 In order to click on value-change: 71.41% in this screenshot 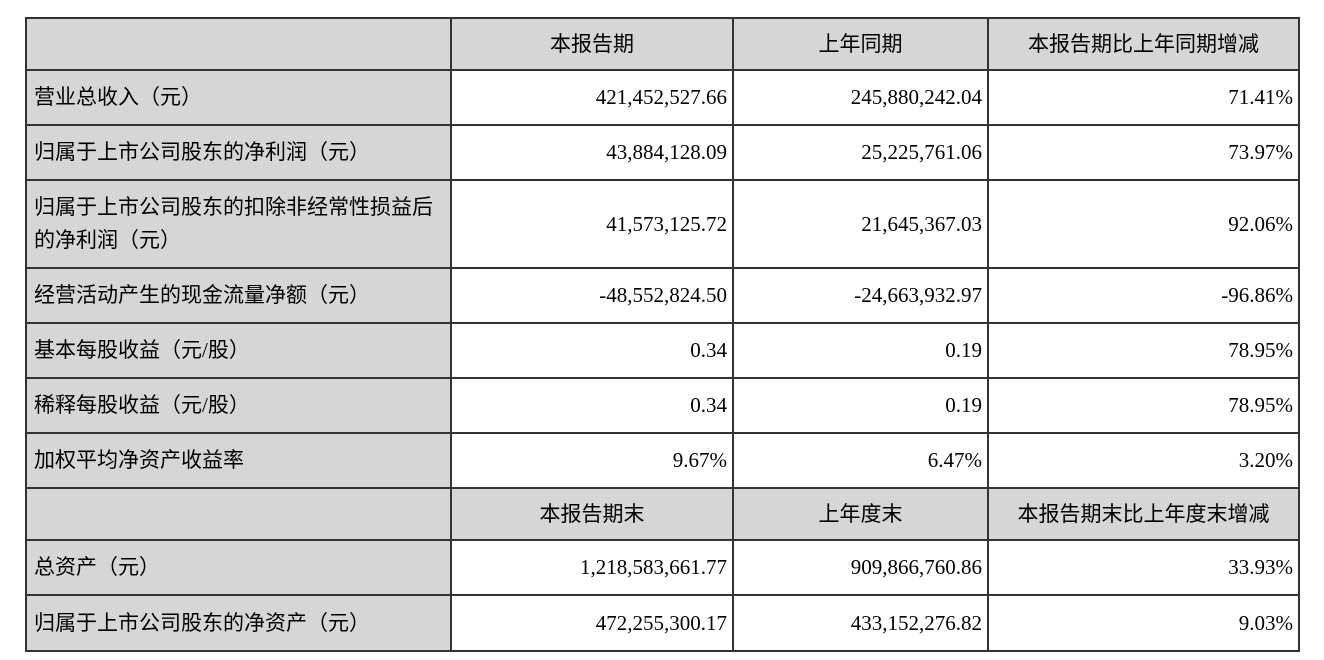, I will do `click(1143, 97)`.